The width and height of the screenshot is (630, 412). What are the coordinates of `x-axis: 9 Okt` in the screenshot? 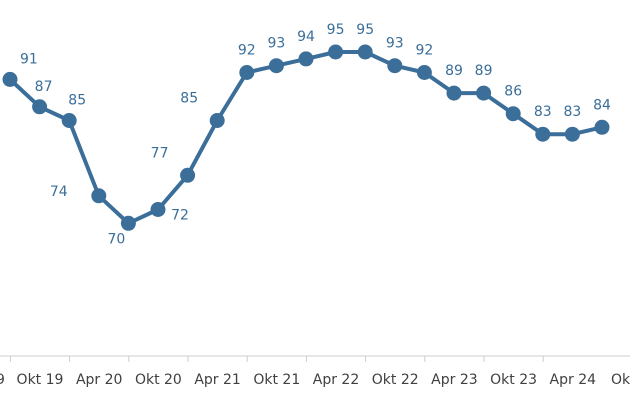 It's located at (315, 371).